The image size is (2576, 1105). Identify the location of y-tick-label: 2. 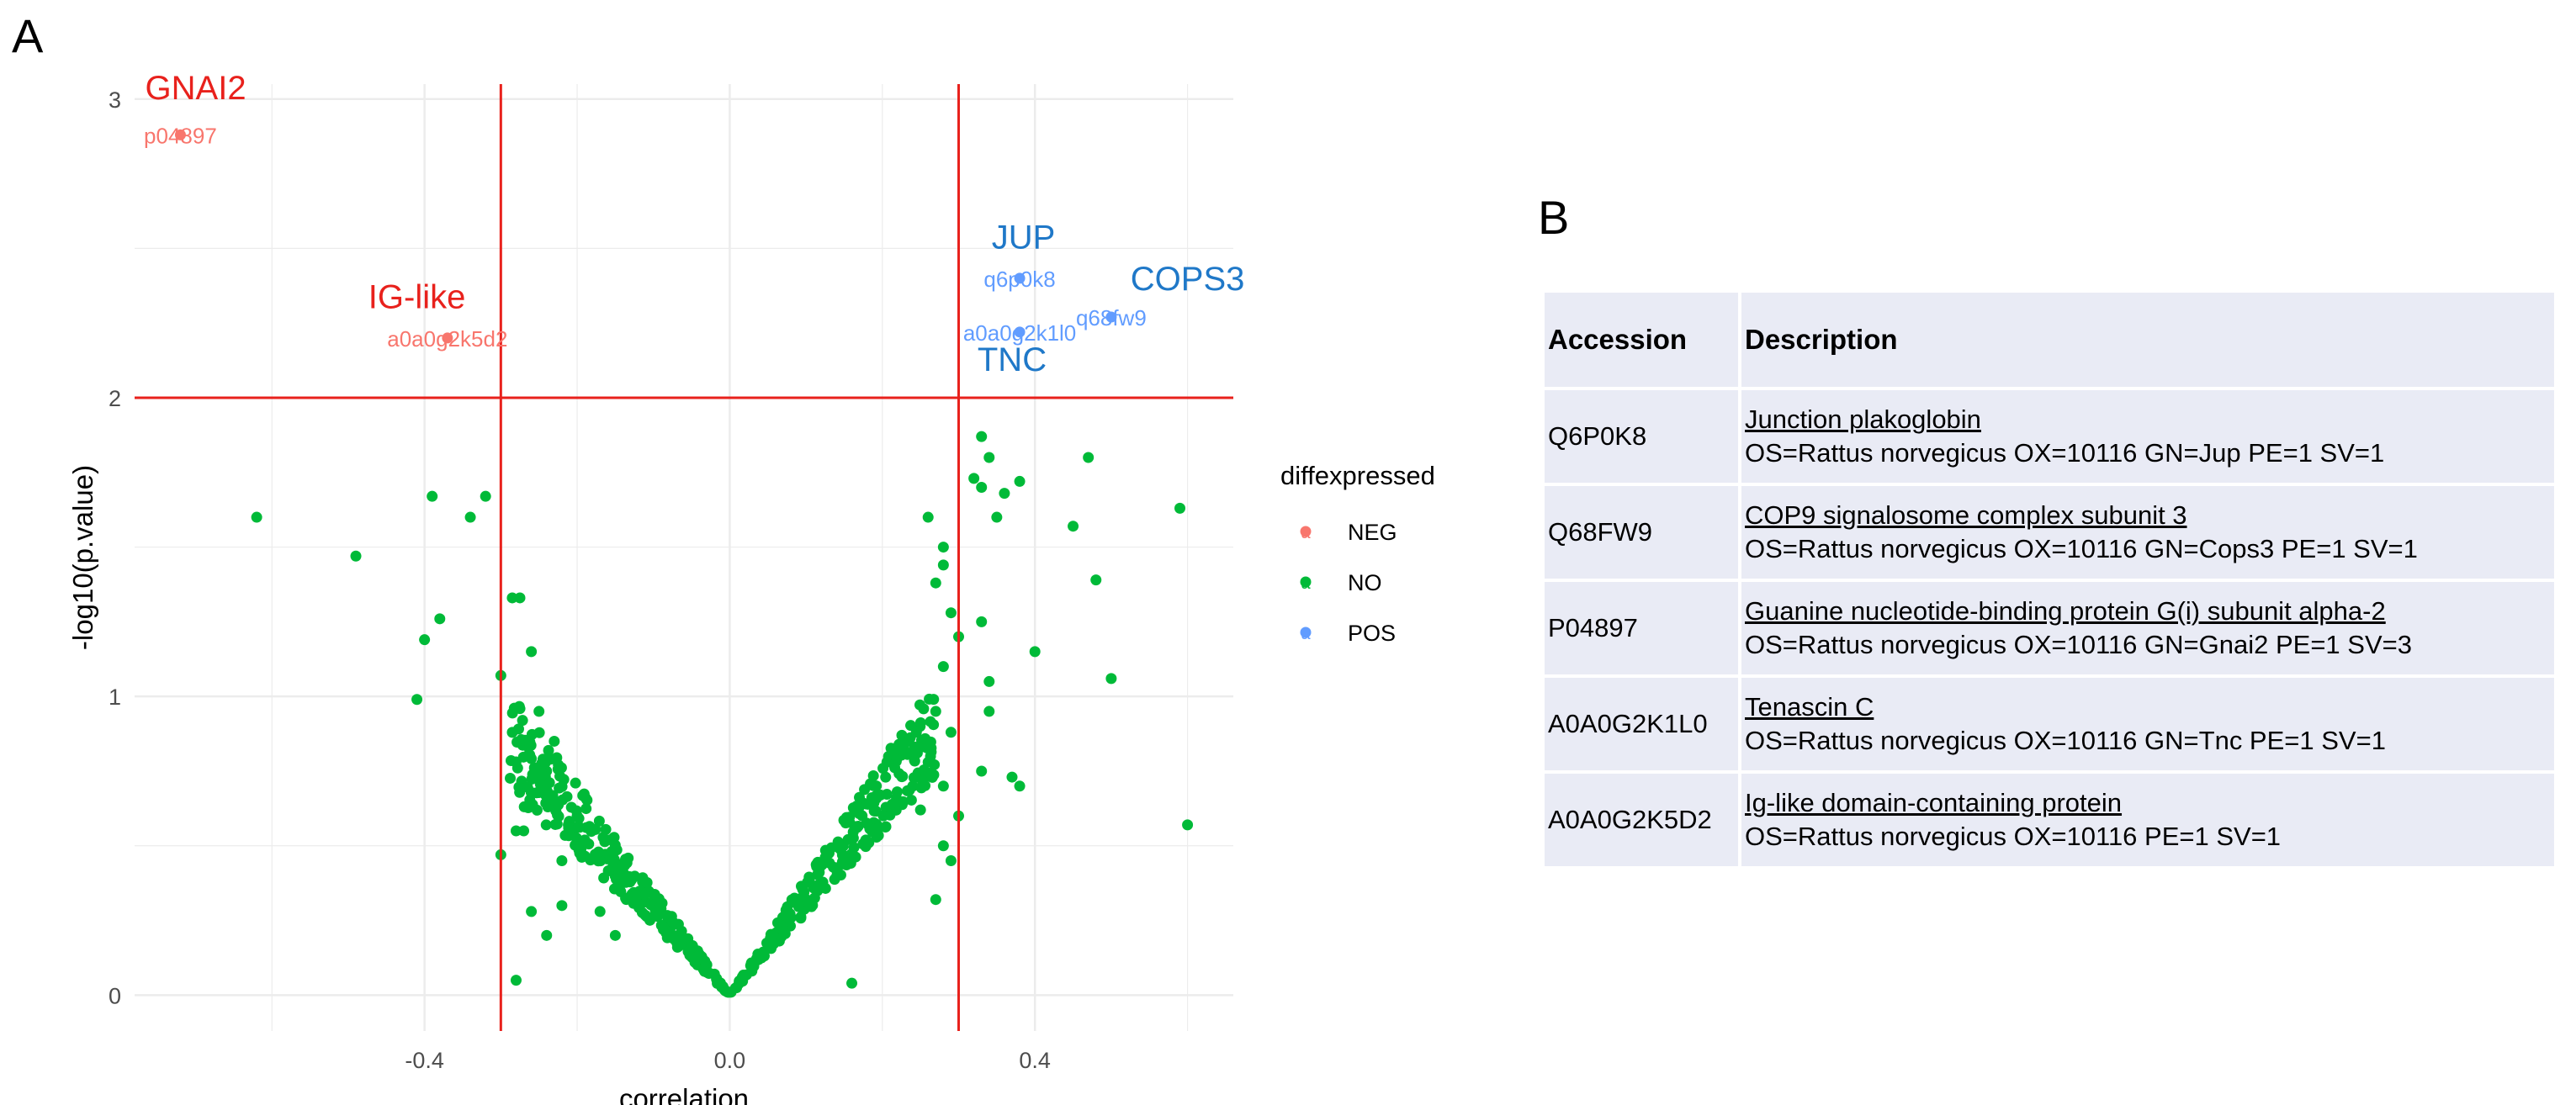
(115, 398).